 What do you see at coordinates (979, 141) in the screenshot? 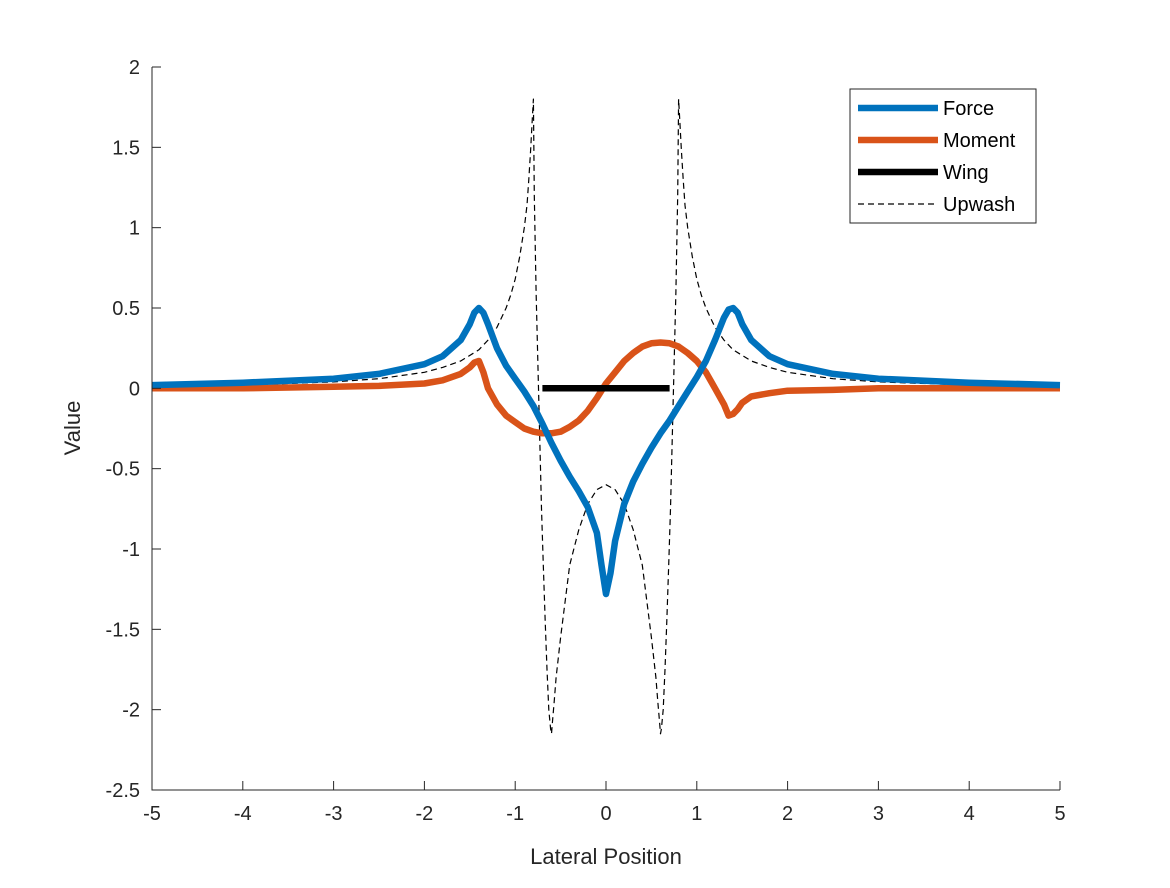
I see `legend-label-moment: Moment` at bounding box center [979, 141].